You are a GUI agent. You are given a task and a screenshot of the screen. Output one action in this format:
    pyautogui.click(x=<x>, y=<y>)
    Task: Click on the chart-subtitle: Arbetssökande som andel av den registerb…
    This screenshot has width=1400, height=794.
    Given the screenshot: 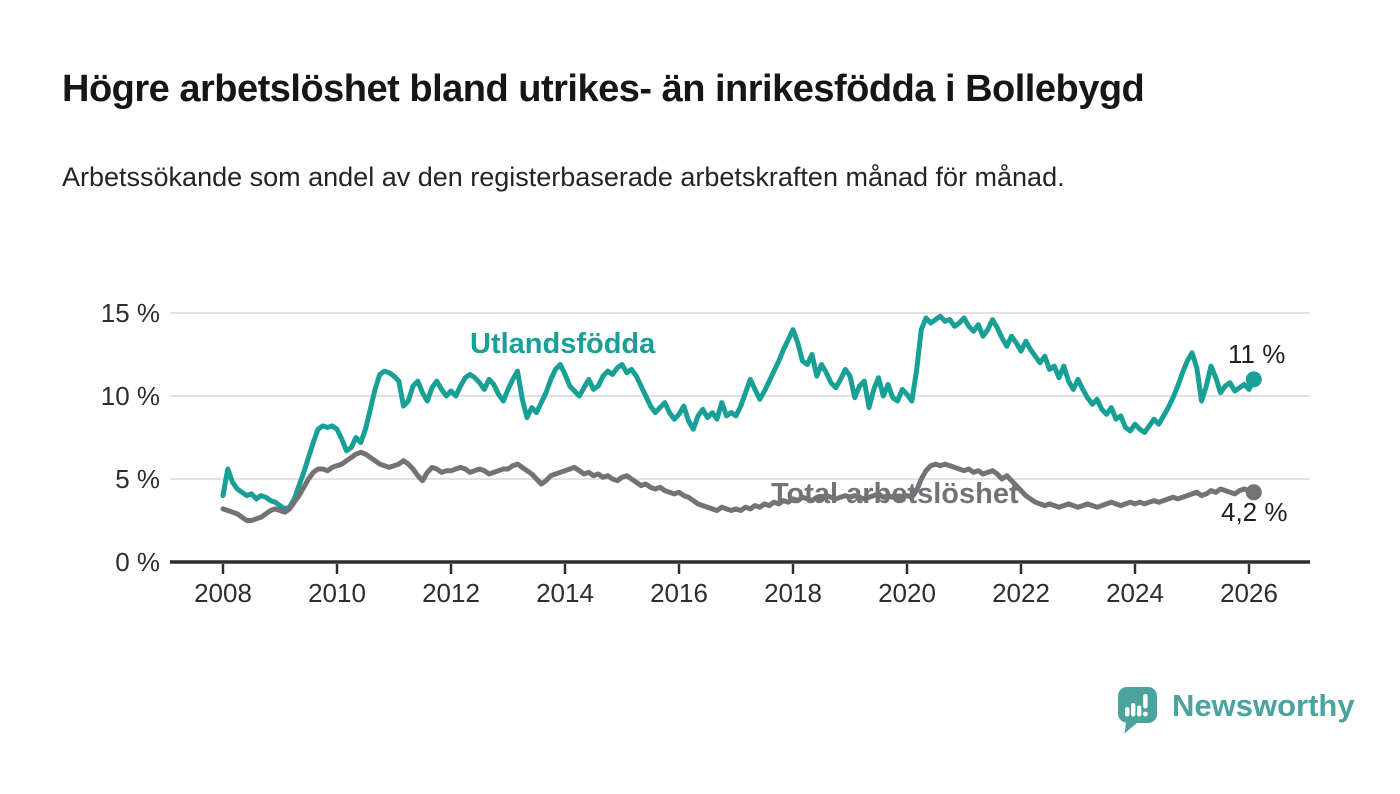 What is the action you would take?
    pyautogui.click(x=563, y=177)
    